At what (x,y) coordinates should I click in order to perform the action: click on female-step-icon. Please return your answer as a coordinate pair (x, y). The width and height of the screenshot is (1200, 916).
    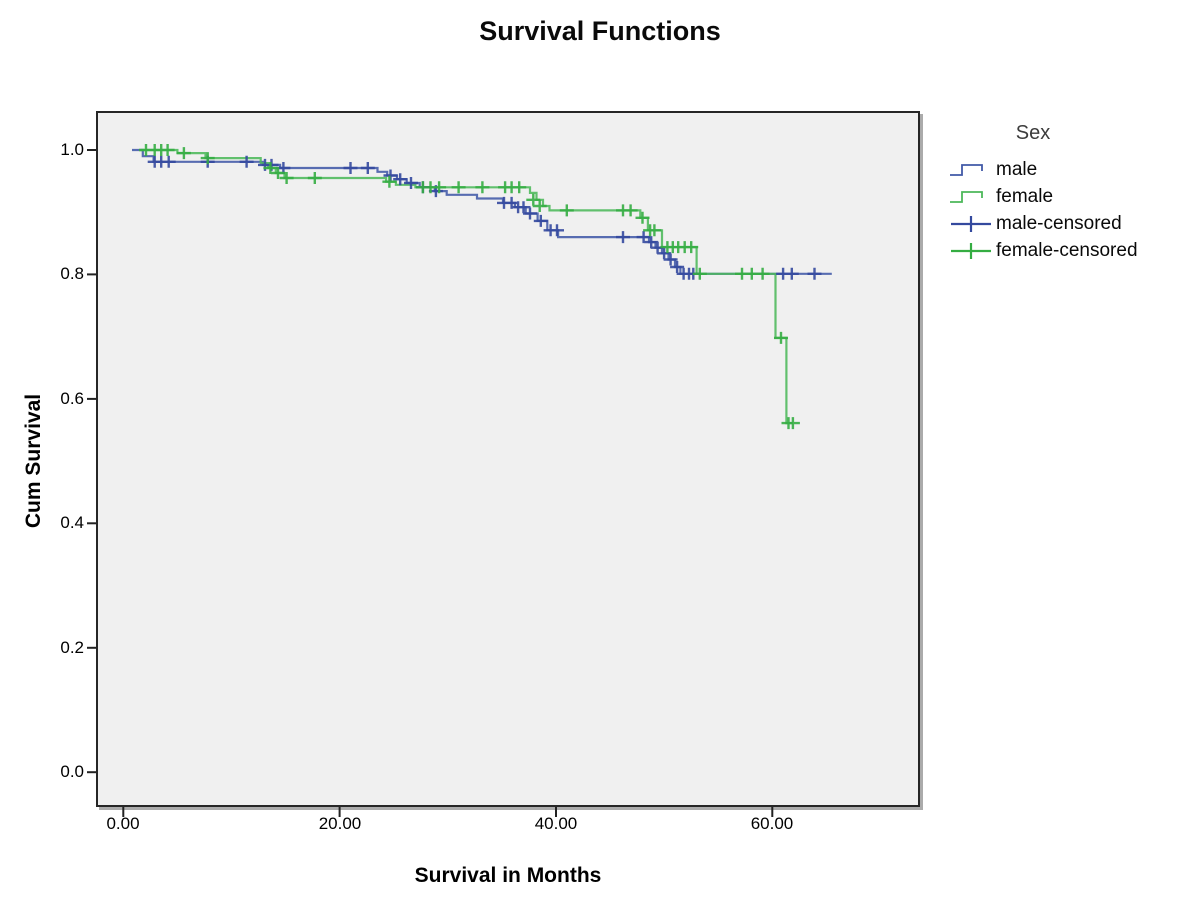
    Looking at the image, I should click on (966, 197).